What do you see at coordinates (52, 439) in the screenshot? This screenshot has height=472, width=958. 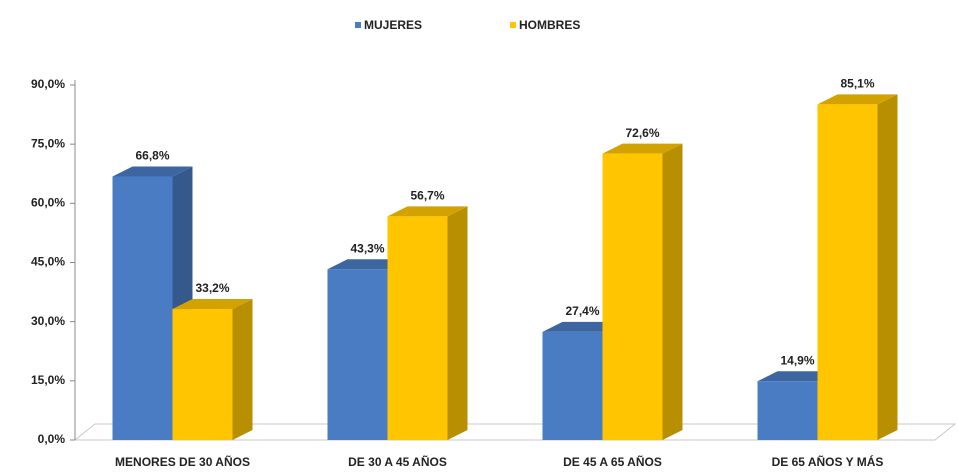 I see `y-tick-label: 0,0%` at bounding box center [52, 439].